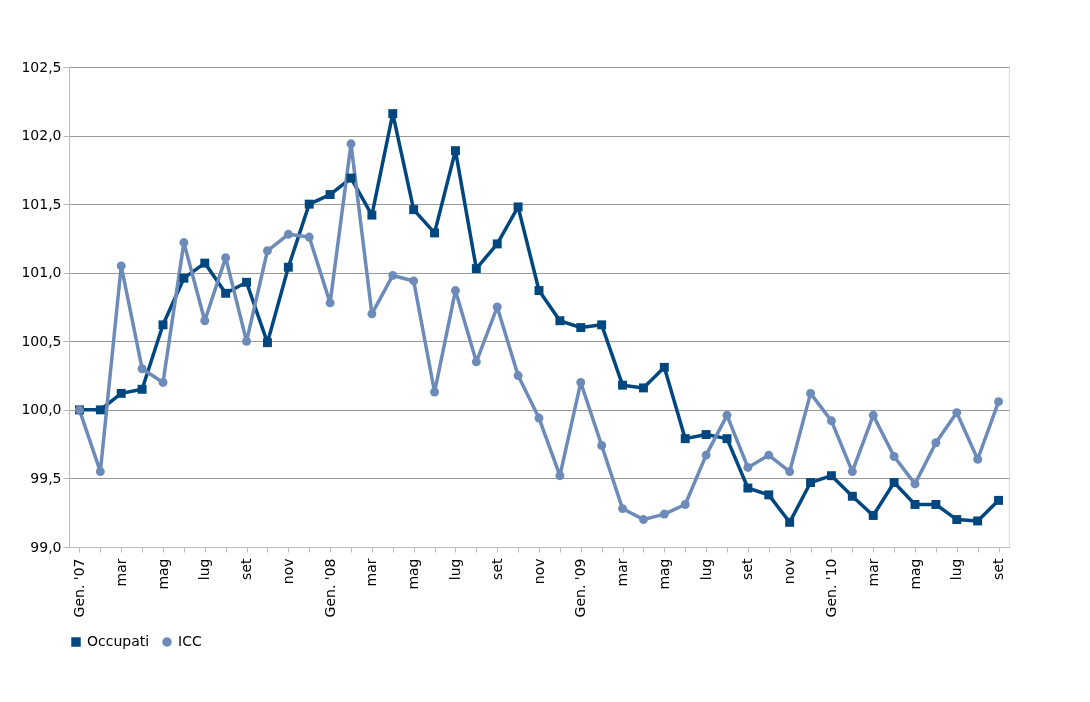  I want to click on y-tick-label: 100,0, so click(41, 409).